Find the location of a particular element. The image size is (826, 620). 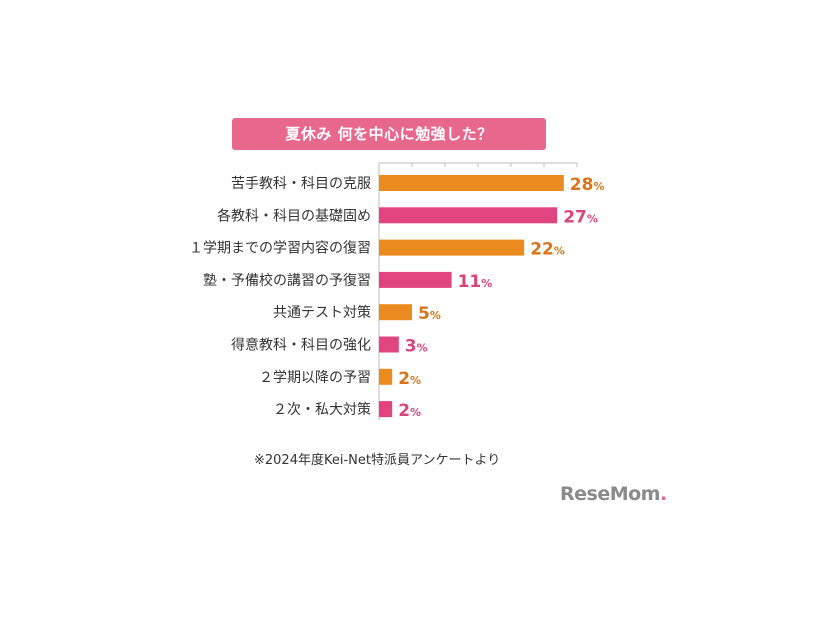

category-label: 得意教科・科目の強化 is located at coordinates (301, 345).